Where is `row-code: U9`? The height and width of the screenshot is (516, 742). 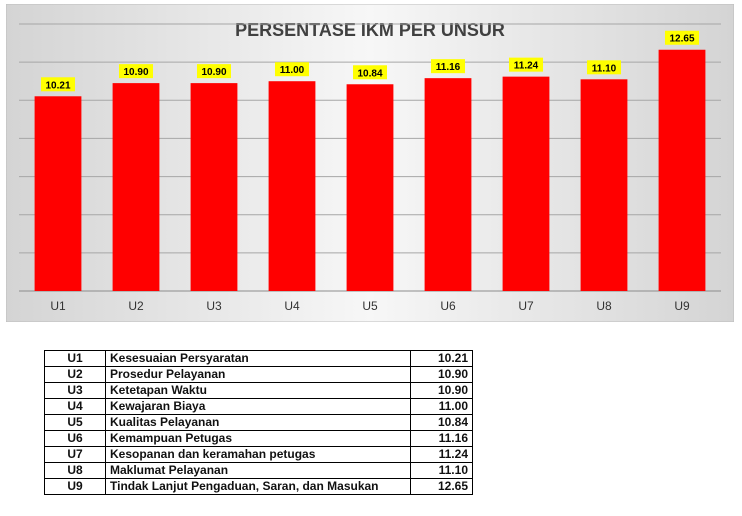
row-code: U9 is located at coordinates (75, 486).